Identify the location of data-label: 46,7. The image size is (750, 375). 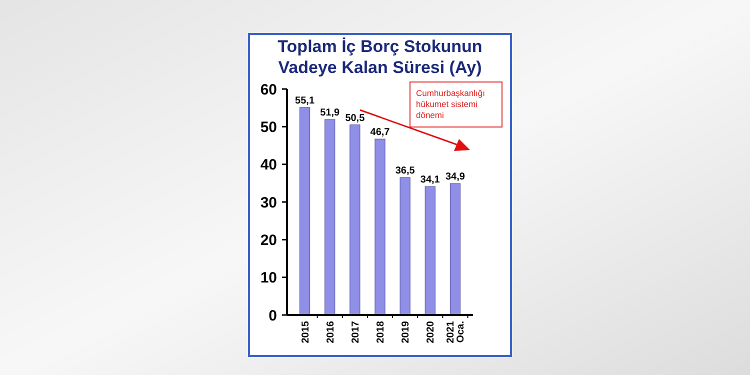
(380, 132).